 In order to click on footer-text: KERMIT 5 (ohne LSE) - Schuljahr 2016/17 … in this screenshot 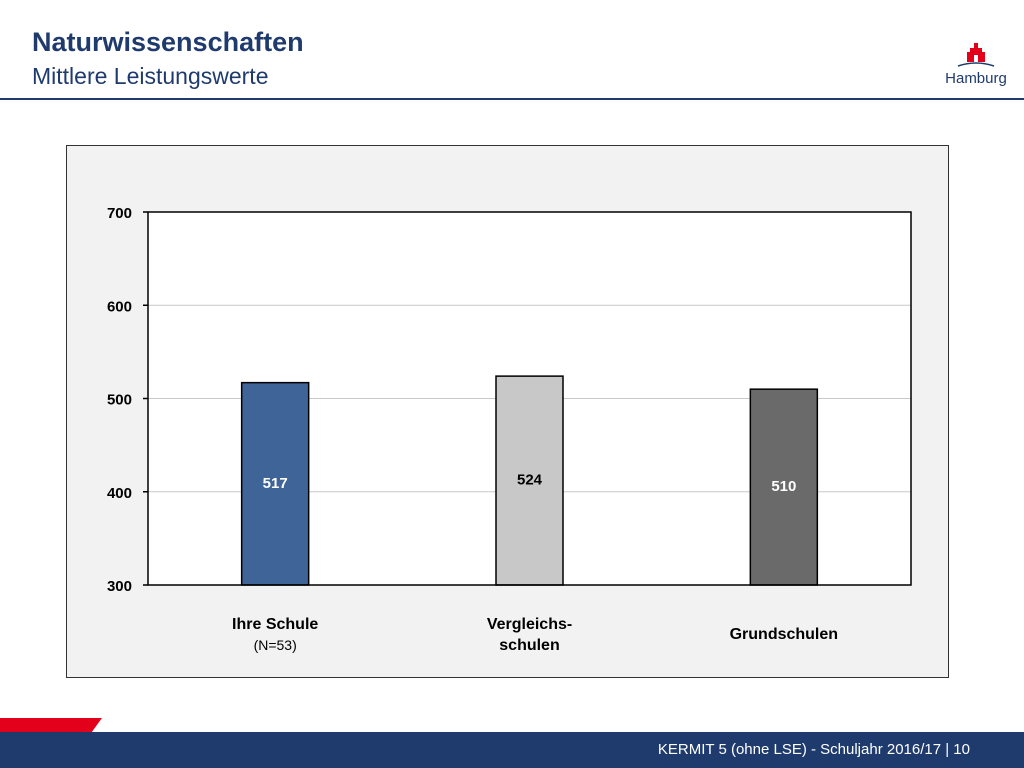, I will do `click(813, 749)`.